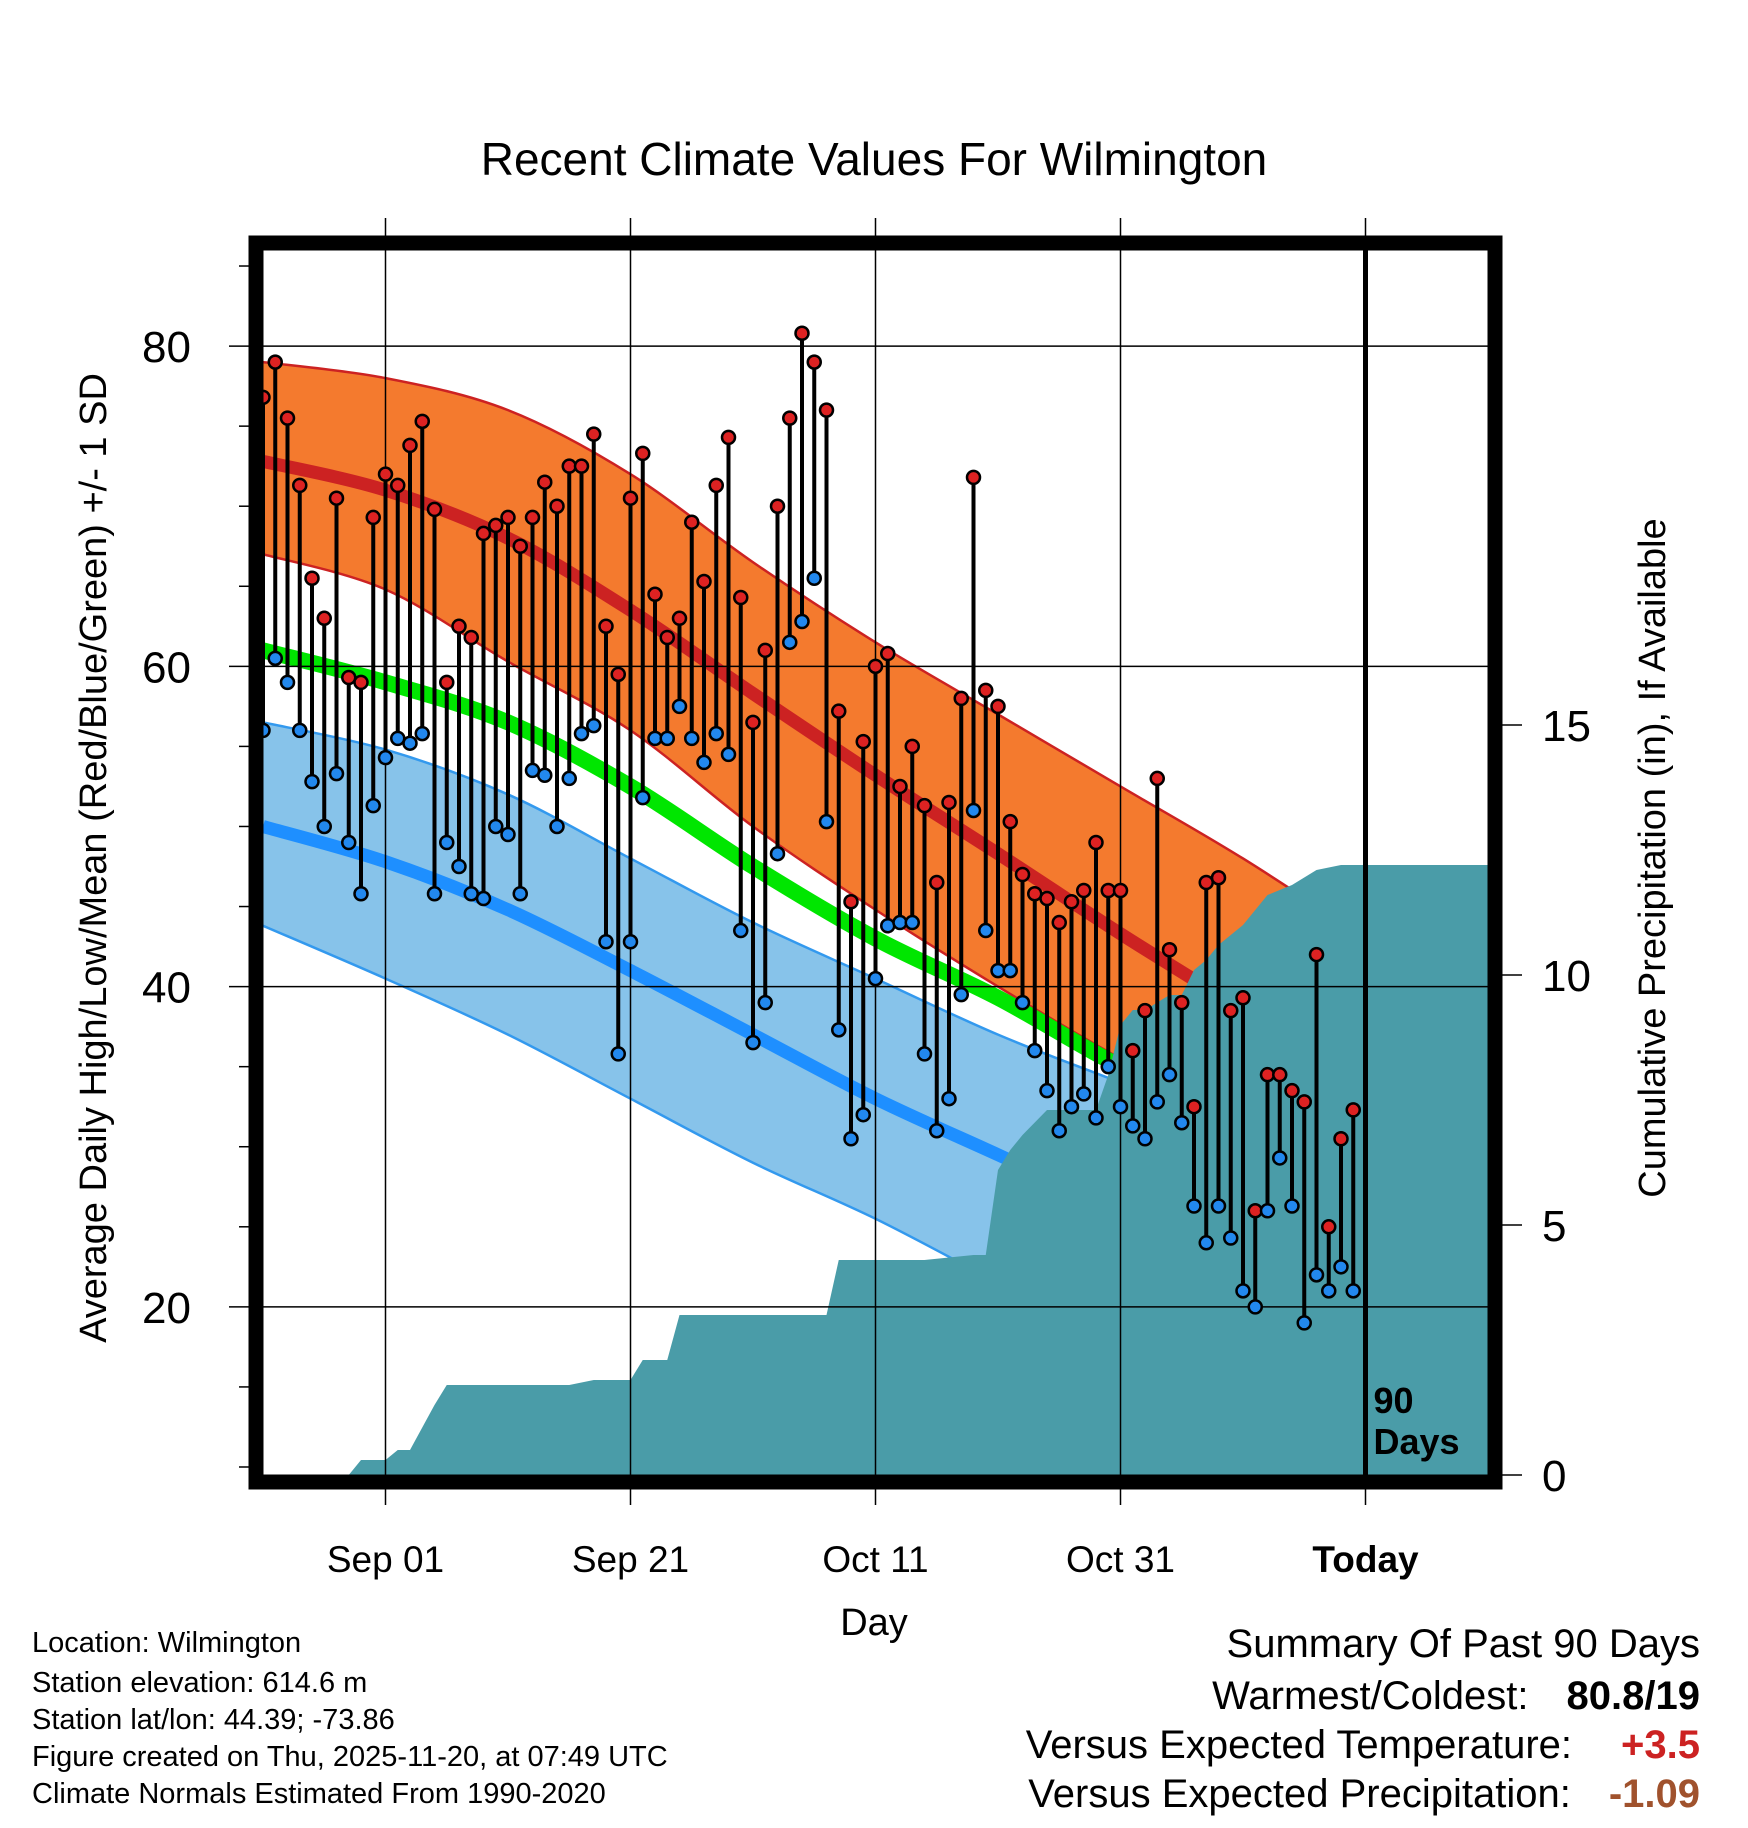 Image resolution: width=1748 pixels, height=1828 pixels. Describe the element at coordinates (1554, 1476) in the screenshot. I see `y2-tick-label: 0` at that location.